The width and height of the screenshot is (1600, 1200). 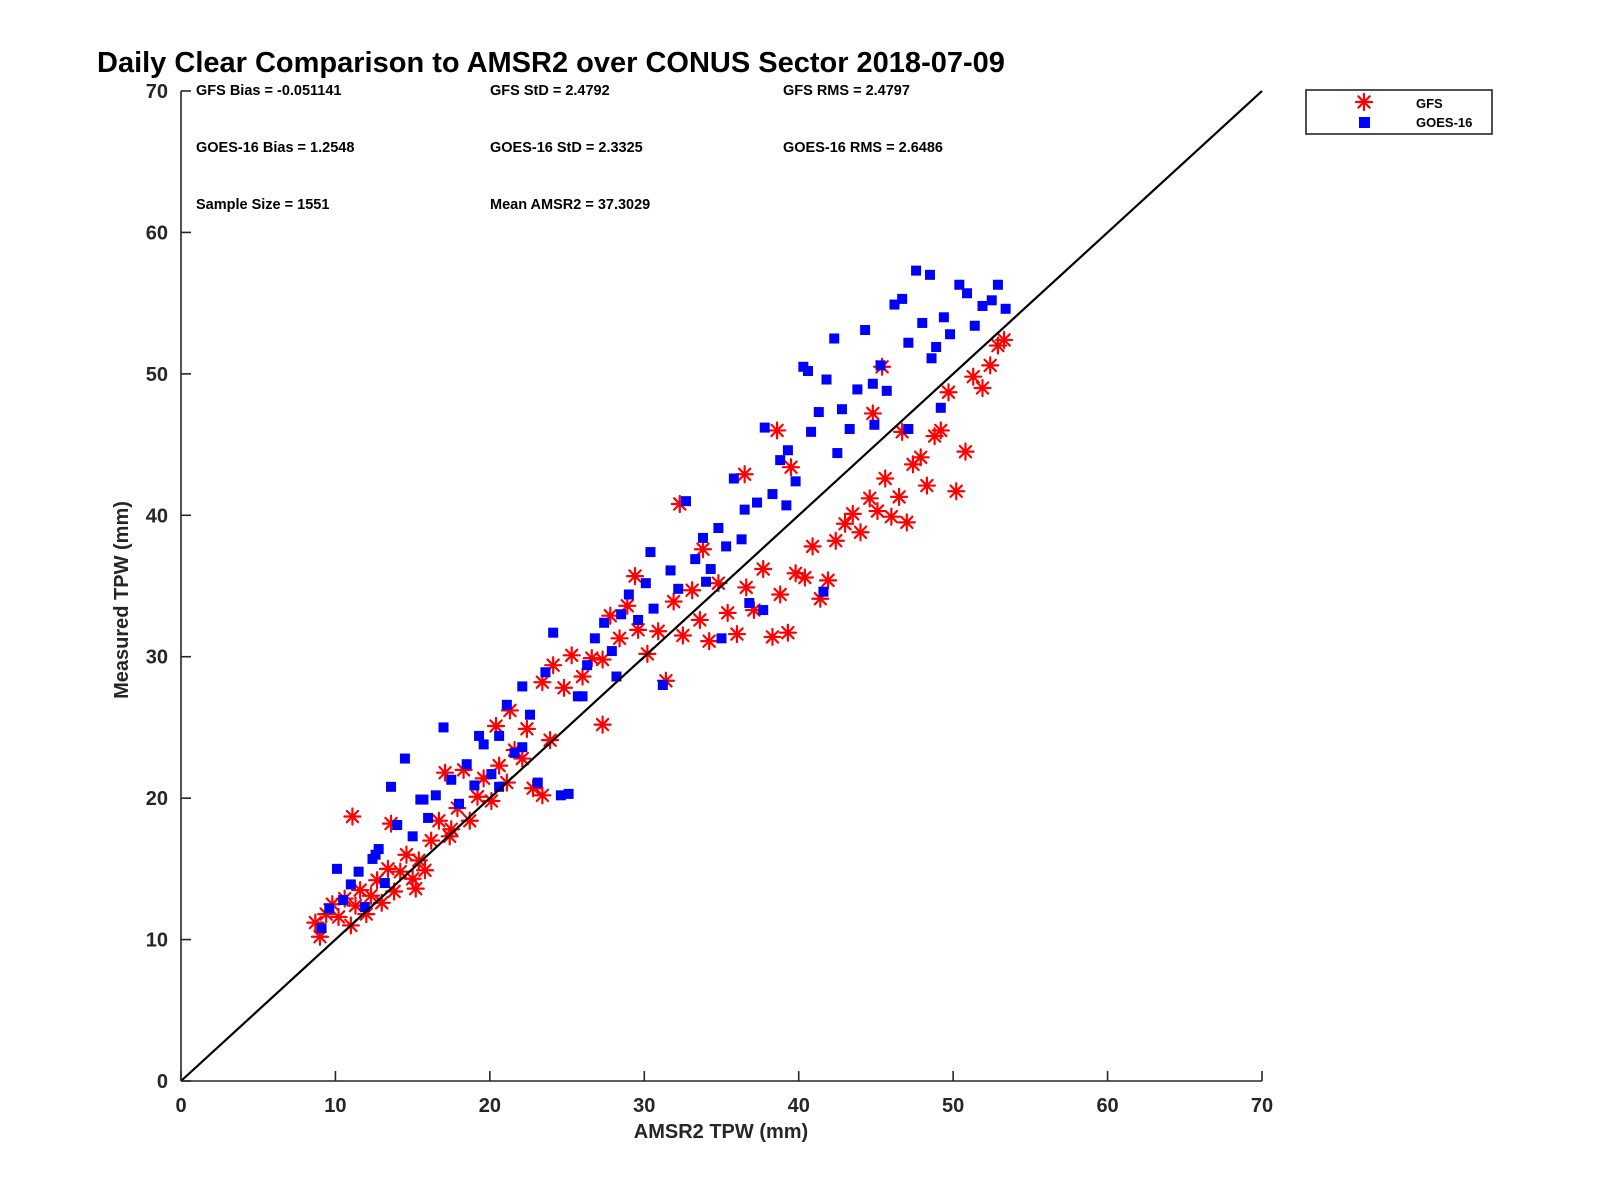 I want to click on legend: GFS GOES-16, so click(x=1399, y=112).